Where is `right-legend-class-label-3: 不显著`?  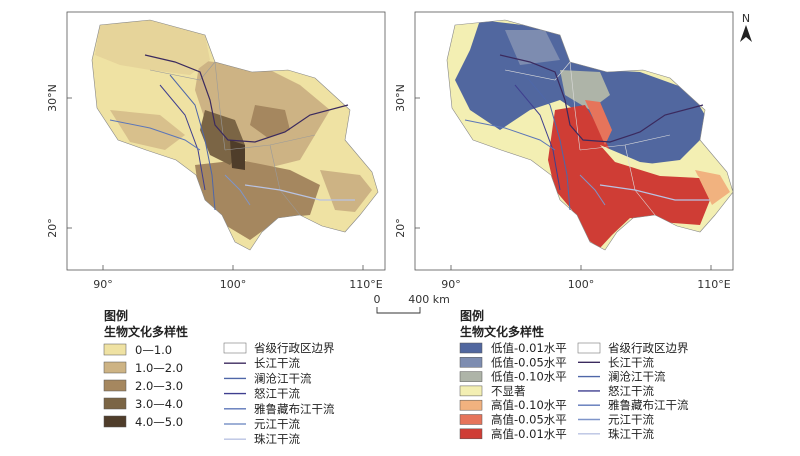 right-legend-class-label-3: 不显著 is located at coordinates (508, 391).